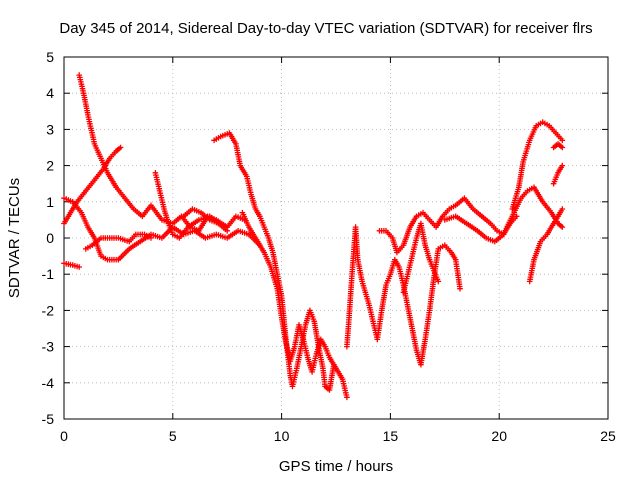 This screenshot has height=480, width=640. Describe the element at coordinates (118, 241) in the screenshot. I see `series-track-e` at that location.